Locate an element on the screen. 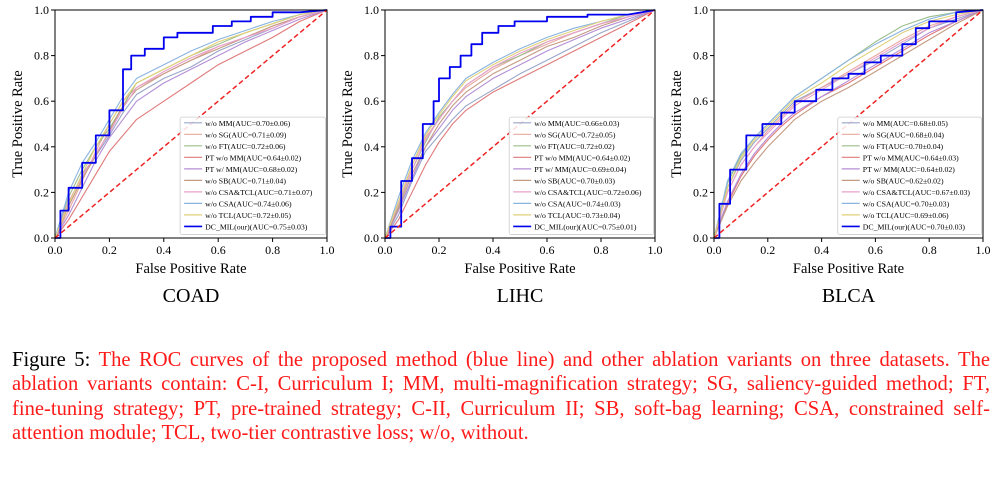 The height and width of the screenshot is (493, 998). legend-entry: w/o TCL(AUC=0.72±0.05) is located at coordinates (248, 215).